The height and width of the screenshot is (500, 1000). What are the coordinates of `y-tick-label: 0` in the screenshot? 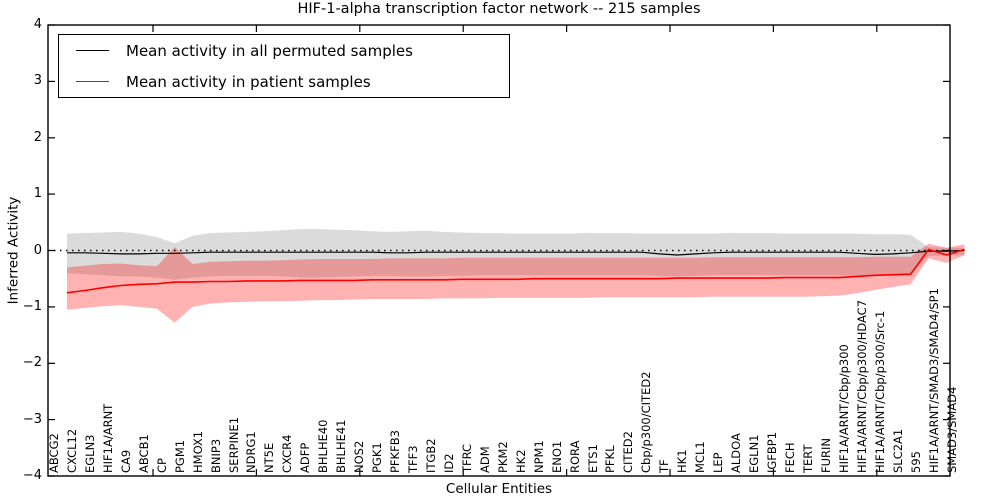 It's located at (37, 250).